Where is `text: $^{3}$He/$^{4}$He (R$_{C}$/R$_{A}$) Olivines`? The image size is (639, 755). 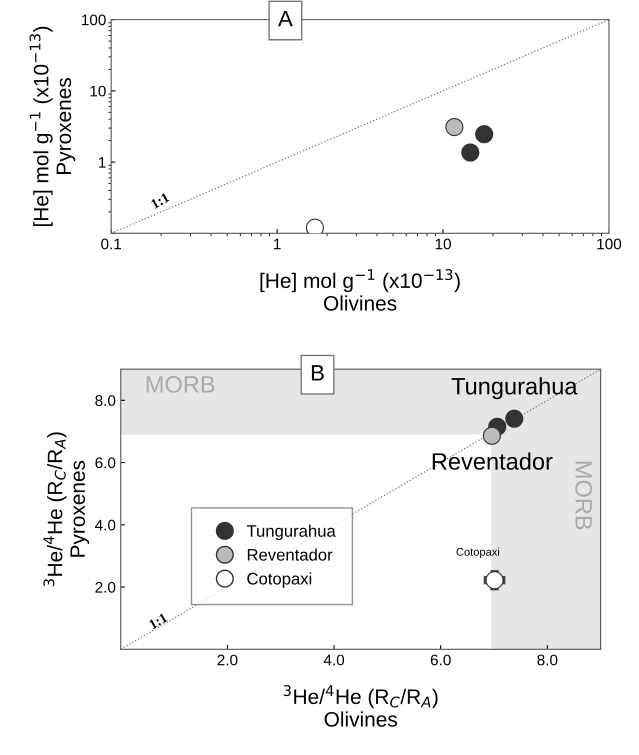
text: $^{3}$He/$^{4}$He (R$_{C}$/R$_{A}$) Olivines is located at coordinates (361, 706).